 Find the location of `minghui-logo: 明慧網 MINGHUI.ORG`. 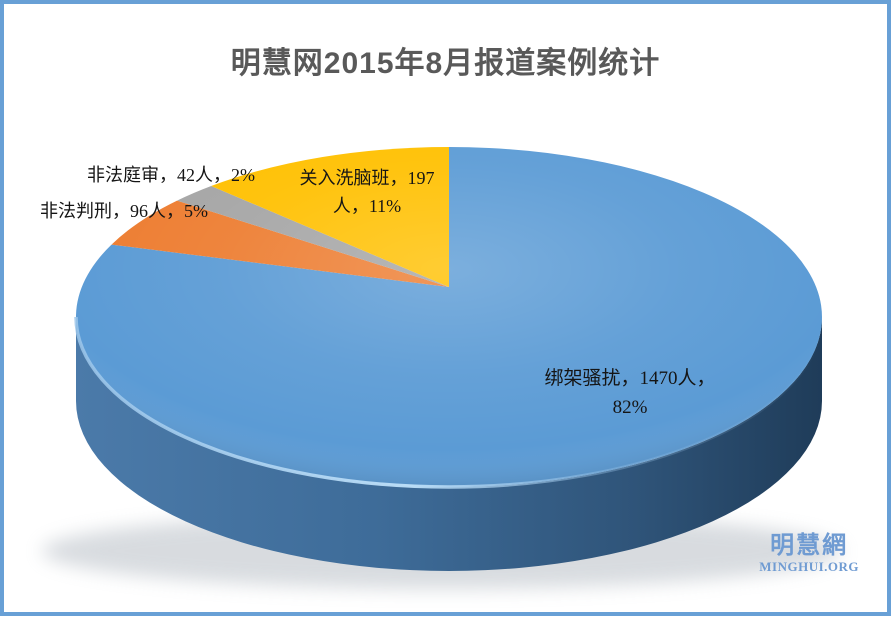

minghui-logo: 明慧網 MINGHUI.ORG is located at coordinates (809, 553).